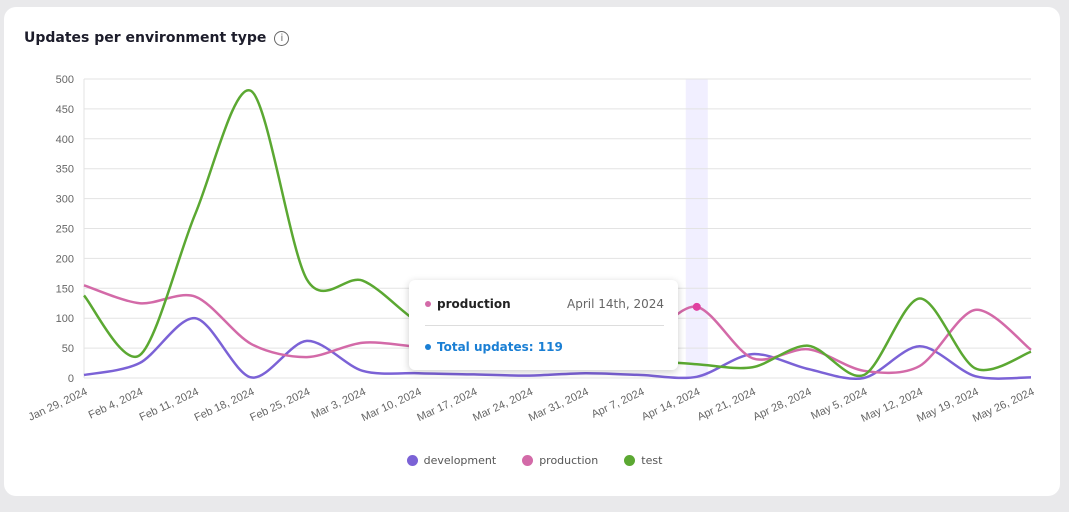  What do you see at coordinates (428, 304) in the screenshot?
I see `series-dot` at bounding box center [428, 304].